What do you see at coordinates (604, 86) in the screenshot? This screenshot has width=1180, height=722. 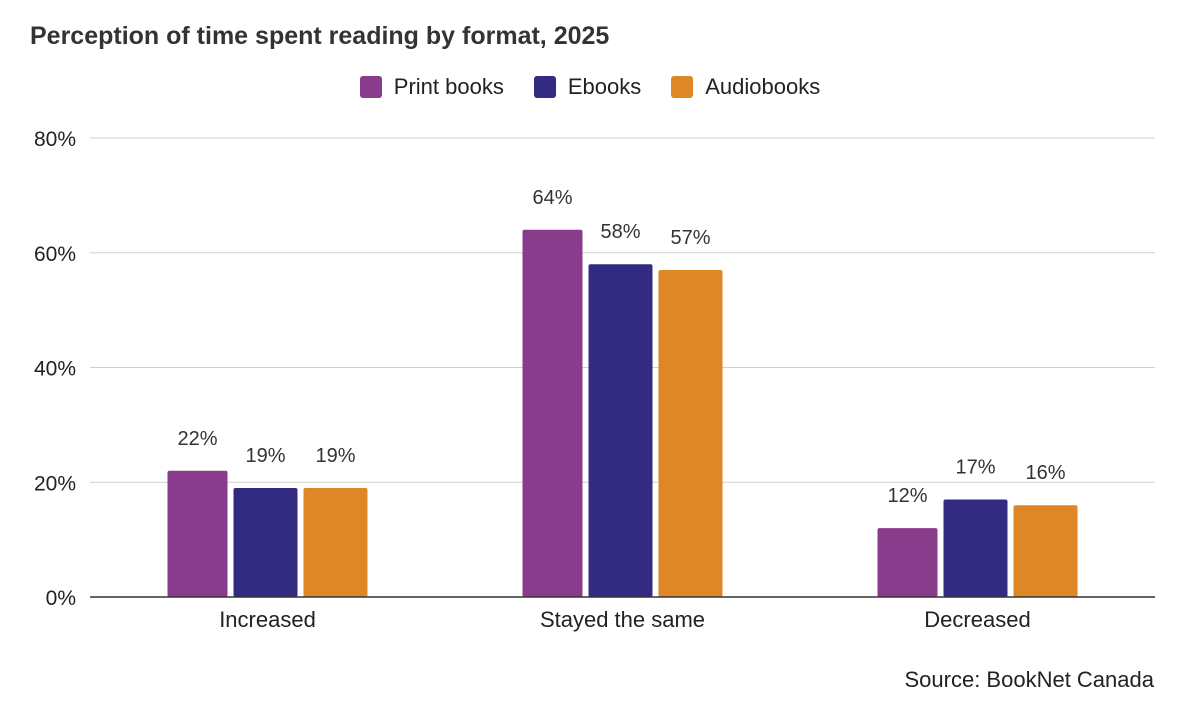 I see `legend-label-ebooks: Ebooks` at bounding box center [604, 86].